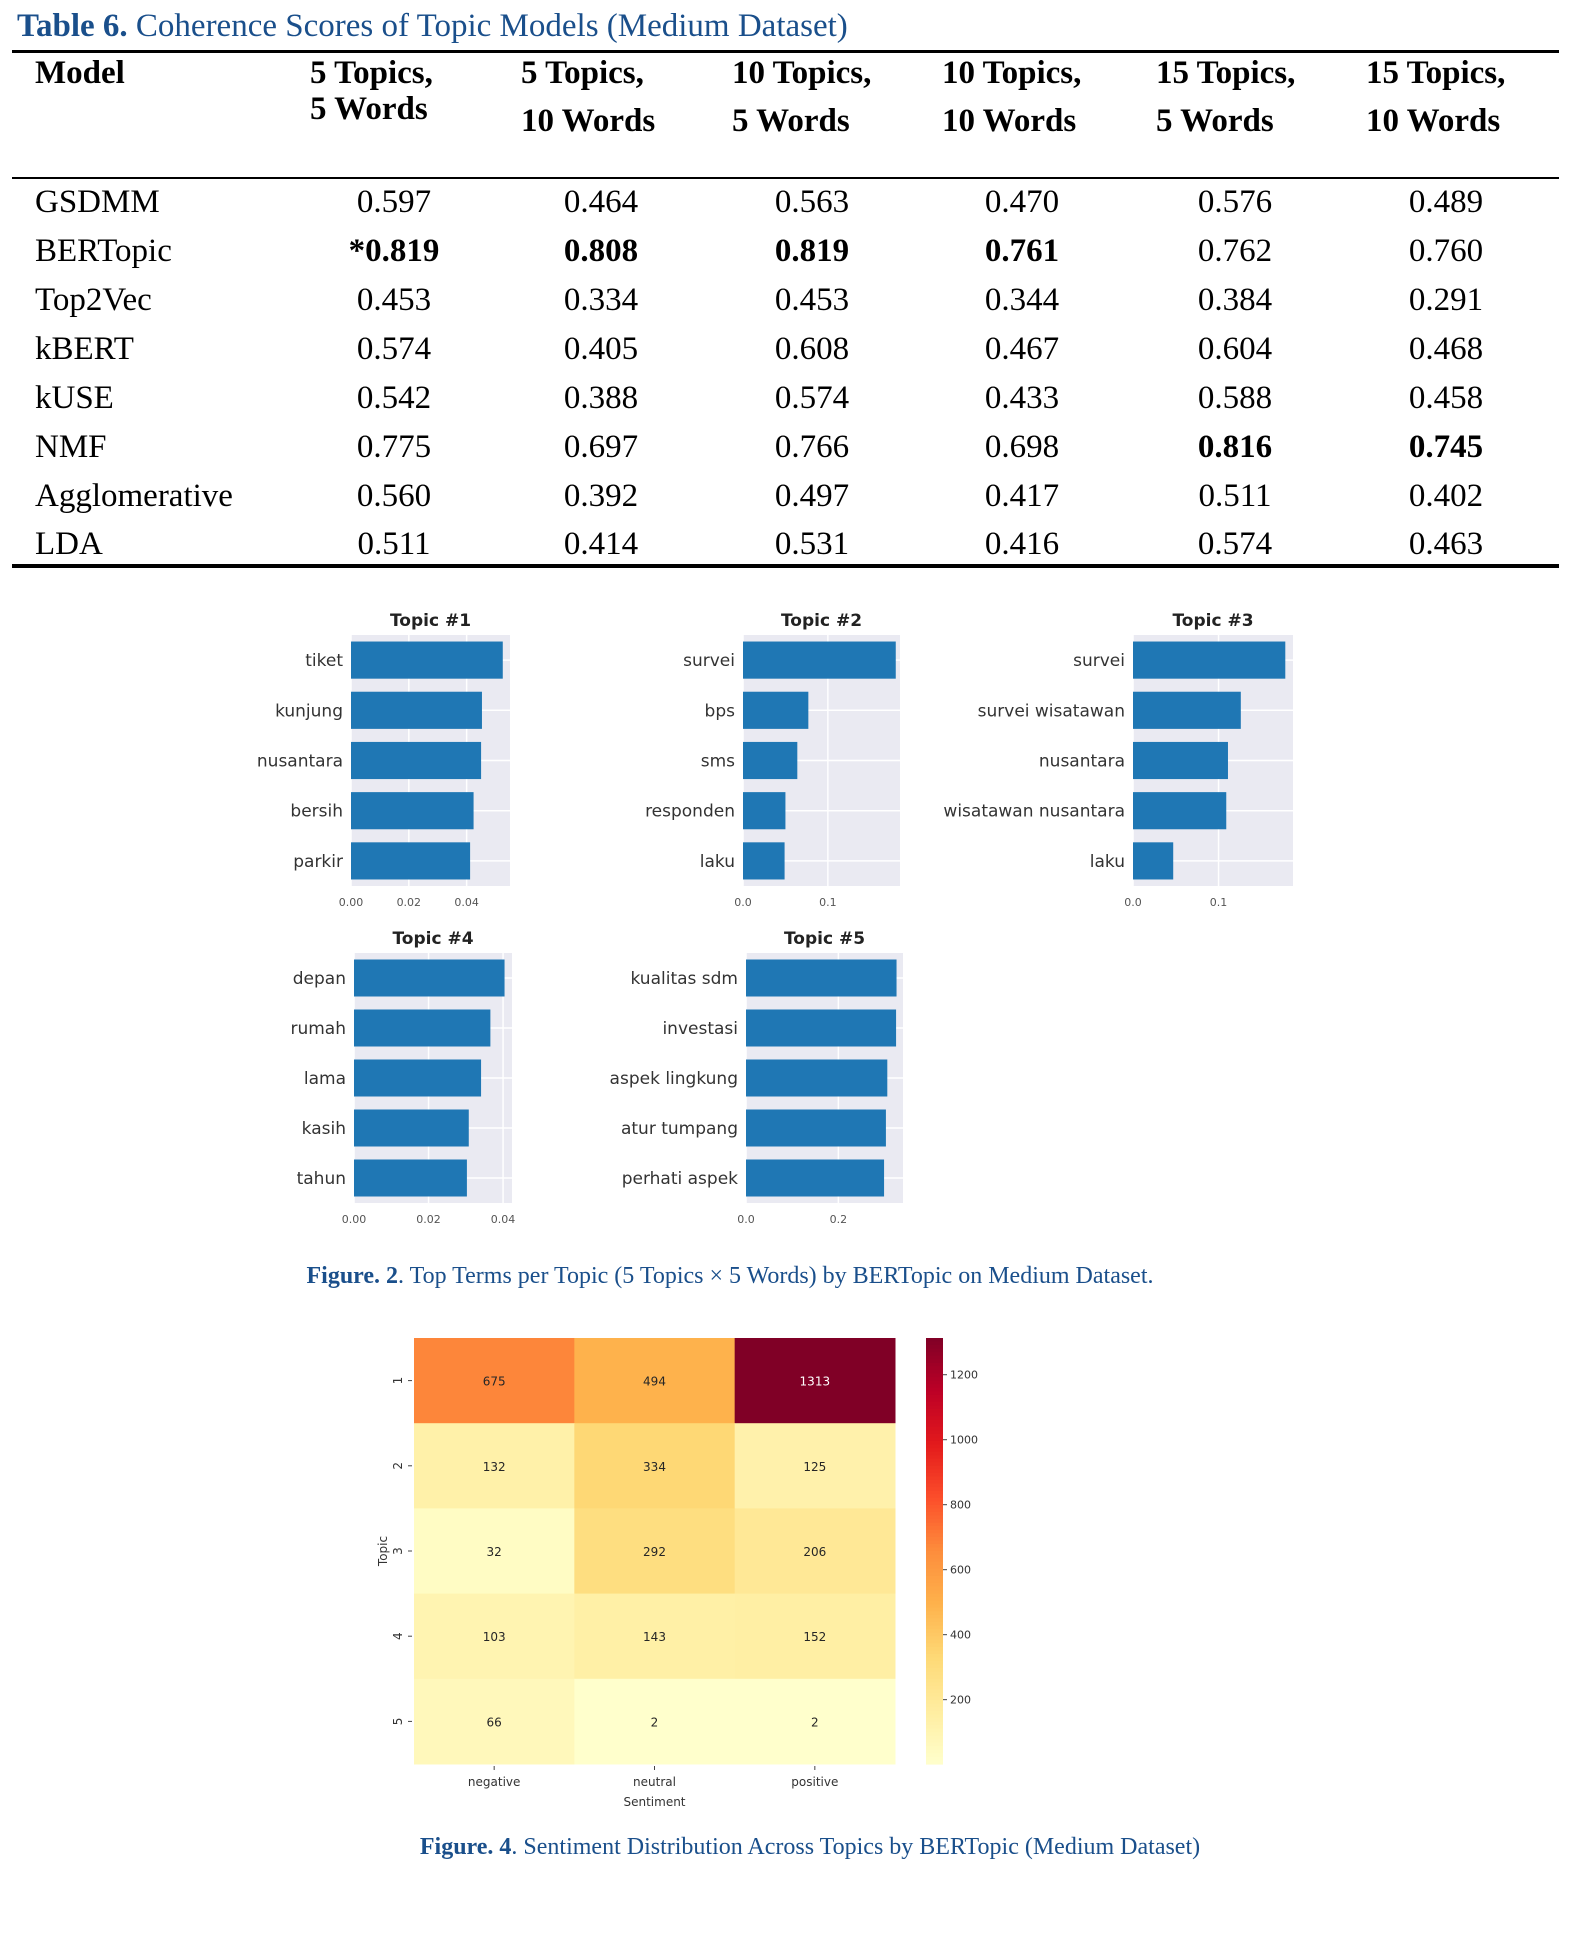 The width and height of the screenshot is (1571, 1941). Describe the element at coordinates (680, 1179) in the screenshot. I see `bar-label: perhati aspek` at that location.